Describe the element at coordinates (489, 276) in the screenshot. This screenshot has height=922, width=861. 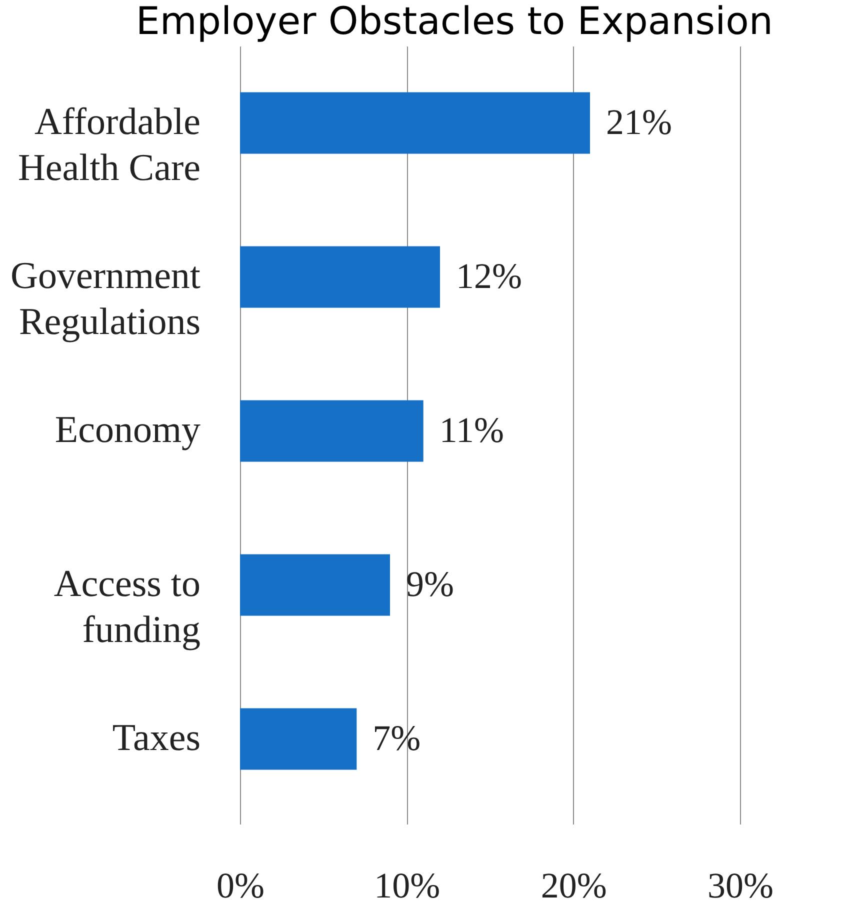
I see `data-label: 12%` at that location.